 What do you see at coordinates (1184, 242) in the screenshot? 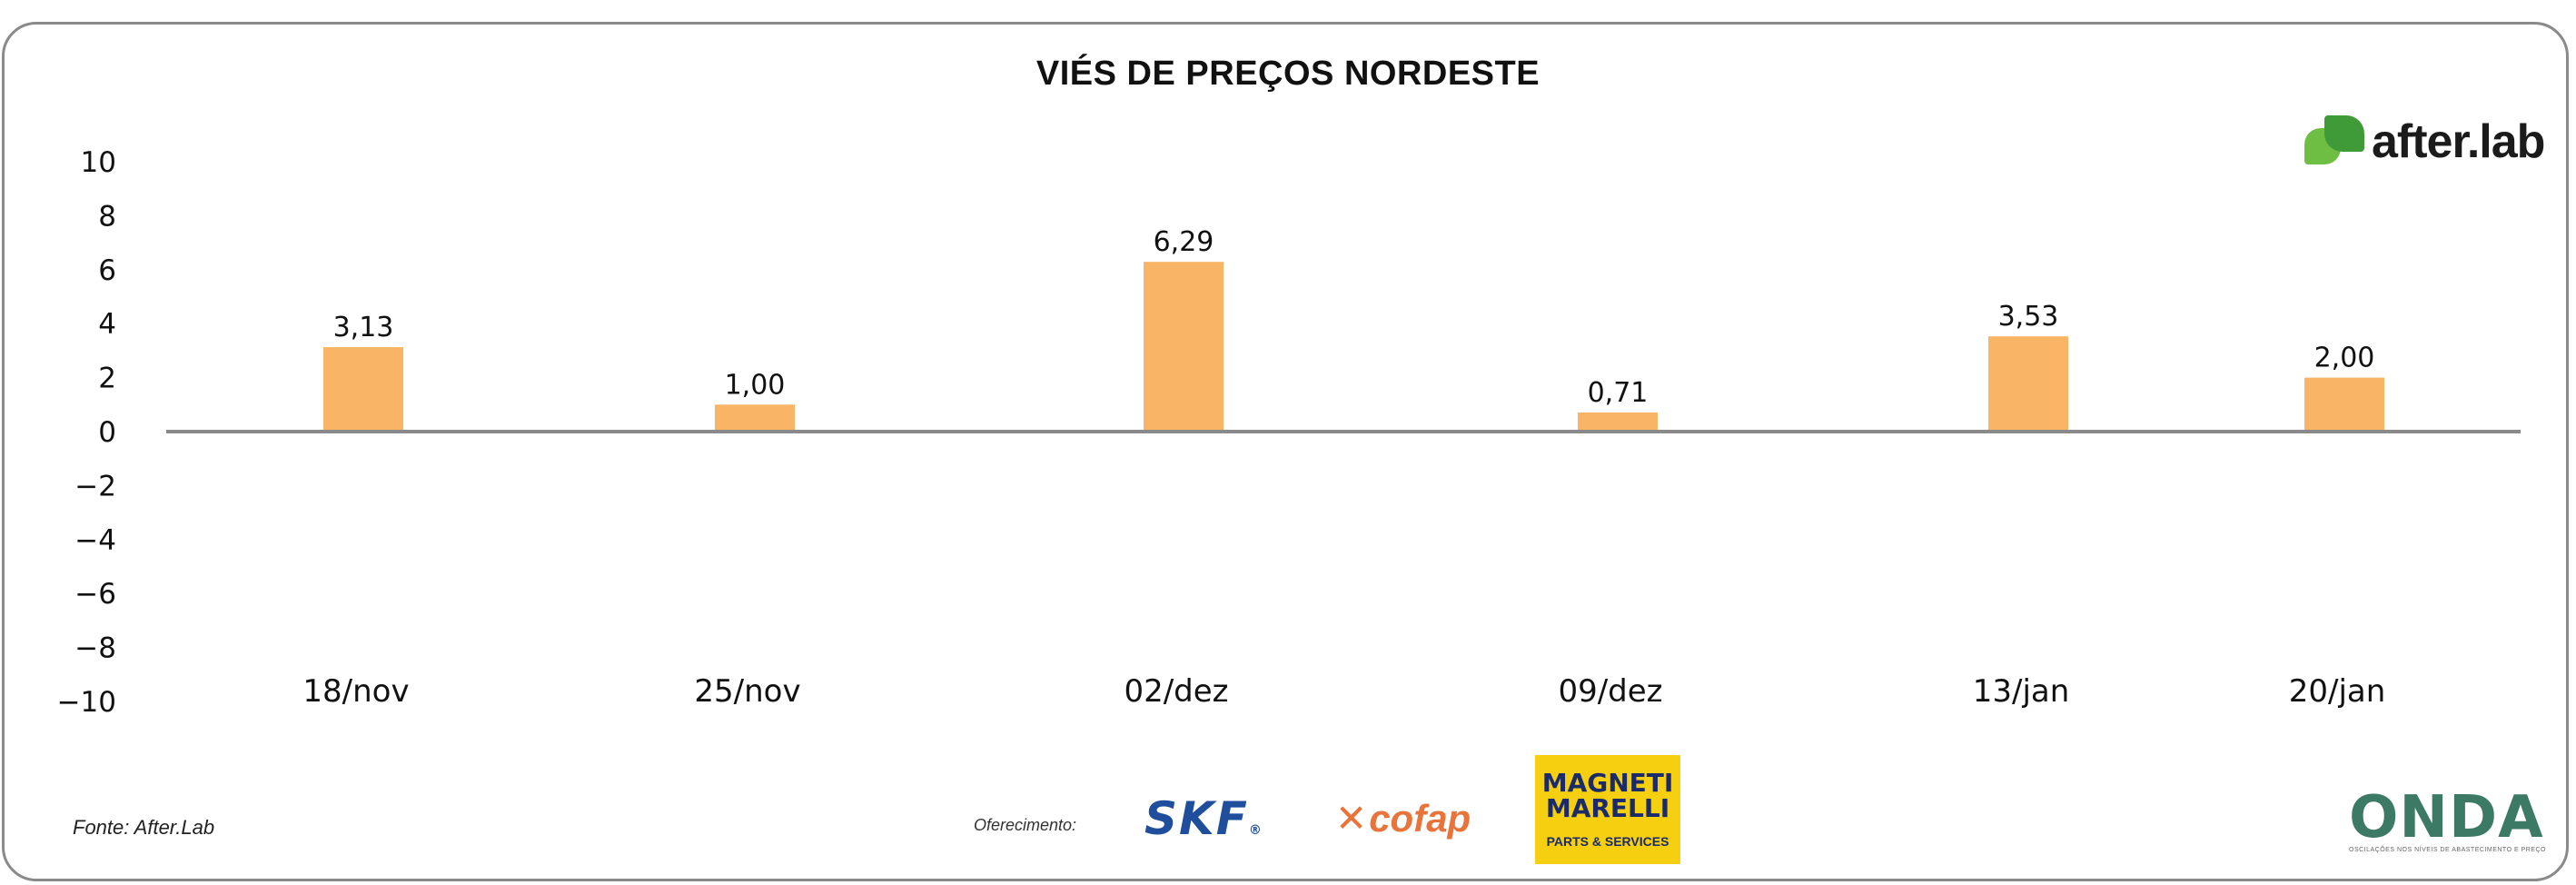
I see `data-label: 6,29` at bounding box center [1184, 242].